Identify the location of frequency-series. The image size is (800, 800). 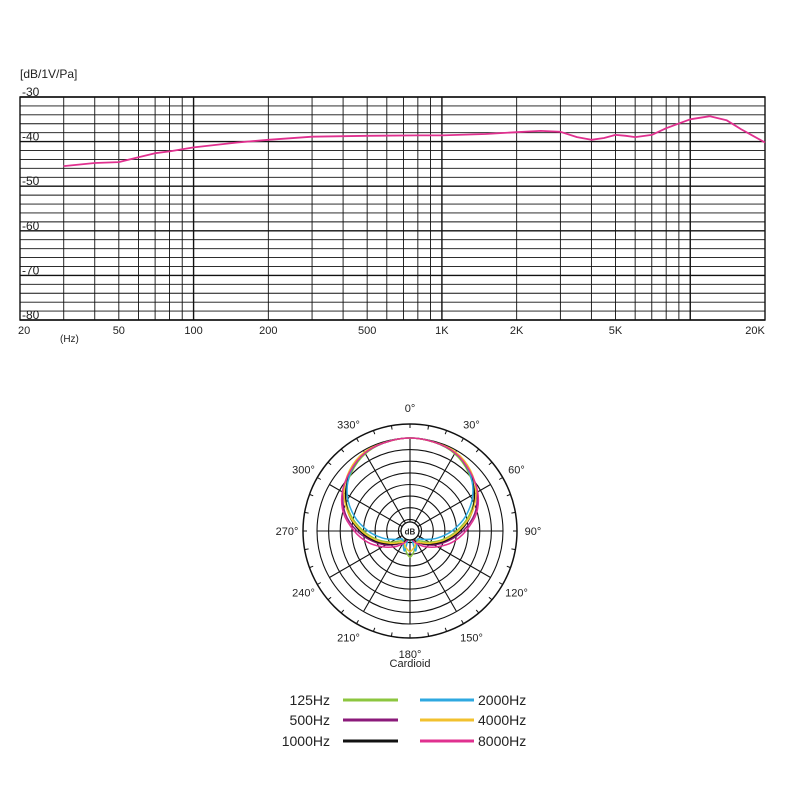
(414, 141).